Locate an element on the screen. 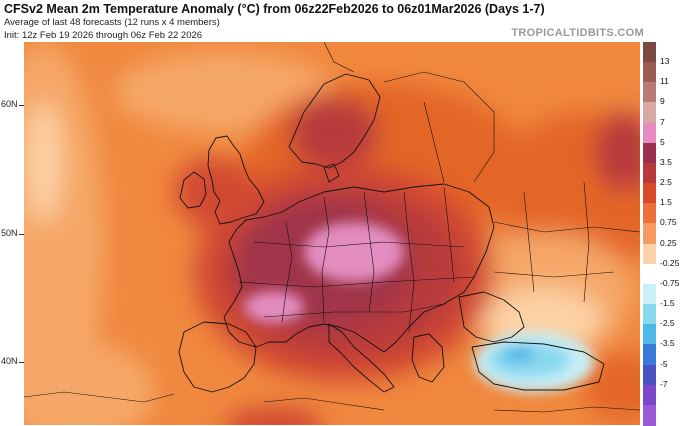 The height and width of the screenshot is (426, 680). latitude-axis: 60N 50N 40N is located at coordinates (12, 233).